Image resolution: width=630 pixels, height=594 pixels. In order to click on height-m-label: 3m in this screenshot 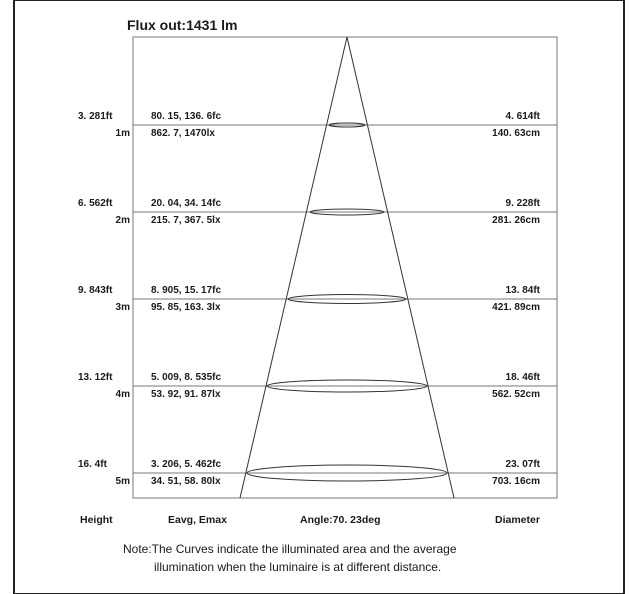, I will do `click(122, 307)`.